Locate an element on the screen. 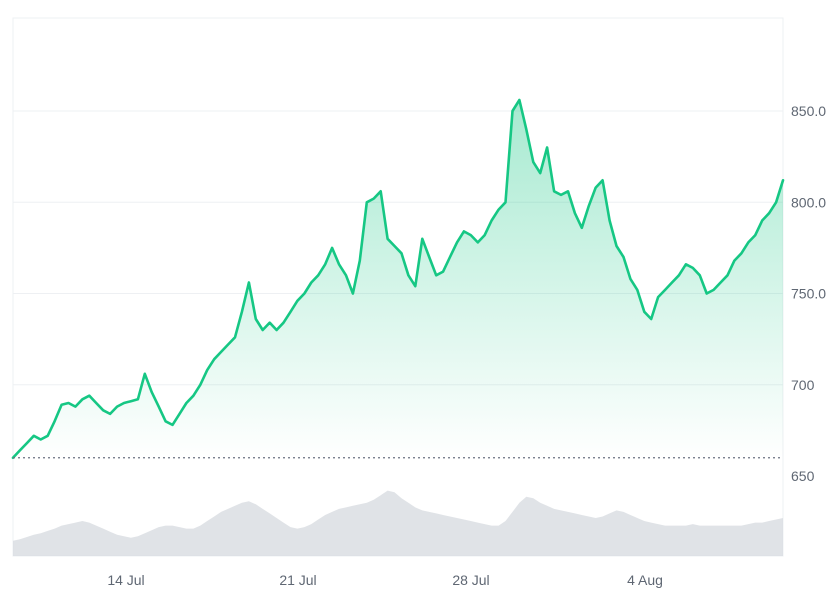 This screenshot has height=592, width=836. x-tick-label: 28 Jul is located at coordinates (470, 580).